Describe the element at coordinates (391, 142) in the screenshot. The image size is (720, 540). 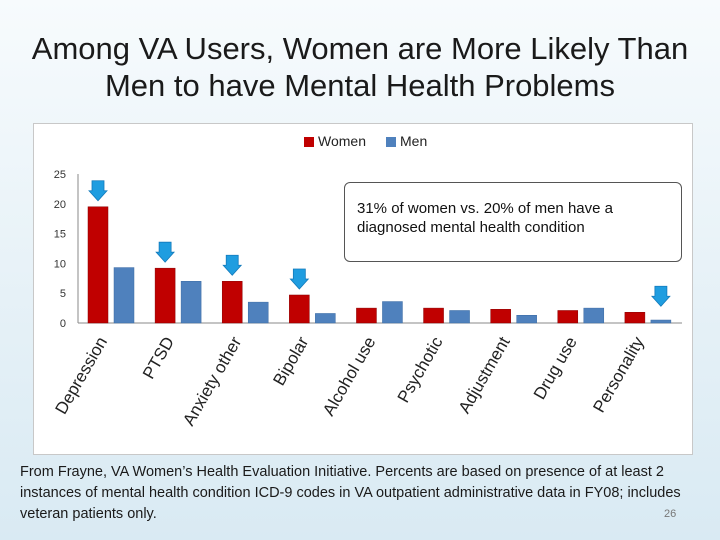
I see `legend-swatch-men` at that location.